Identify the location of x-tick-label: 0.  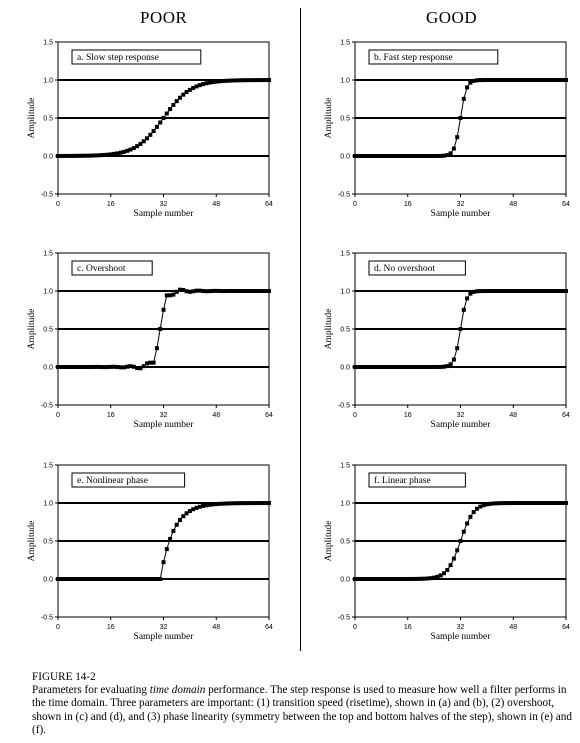
(58, 415).